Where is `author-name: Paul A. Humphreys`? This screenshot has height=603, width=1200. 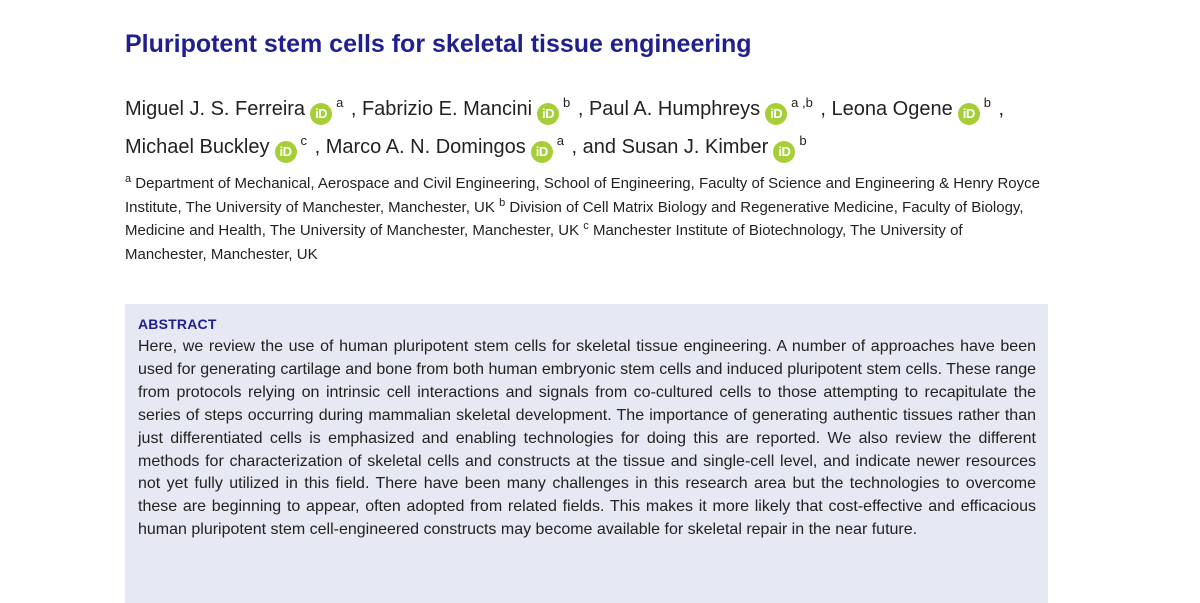
author-name: Paul A. Humphreys is located at coordinates (674, 109).